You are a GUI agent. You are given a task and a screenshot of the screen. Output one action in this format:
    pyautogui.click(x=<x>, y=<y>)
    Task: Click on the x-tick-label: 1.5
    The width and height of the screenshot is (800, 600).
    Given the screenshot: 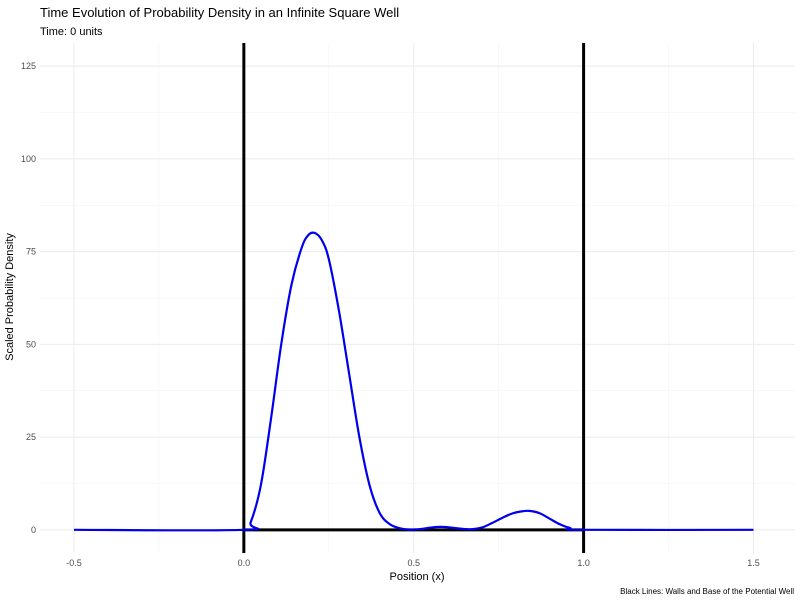 What is the action you would take?
    pyautogui.click(x=753, y=563)
    